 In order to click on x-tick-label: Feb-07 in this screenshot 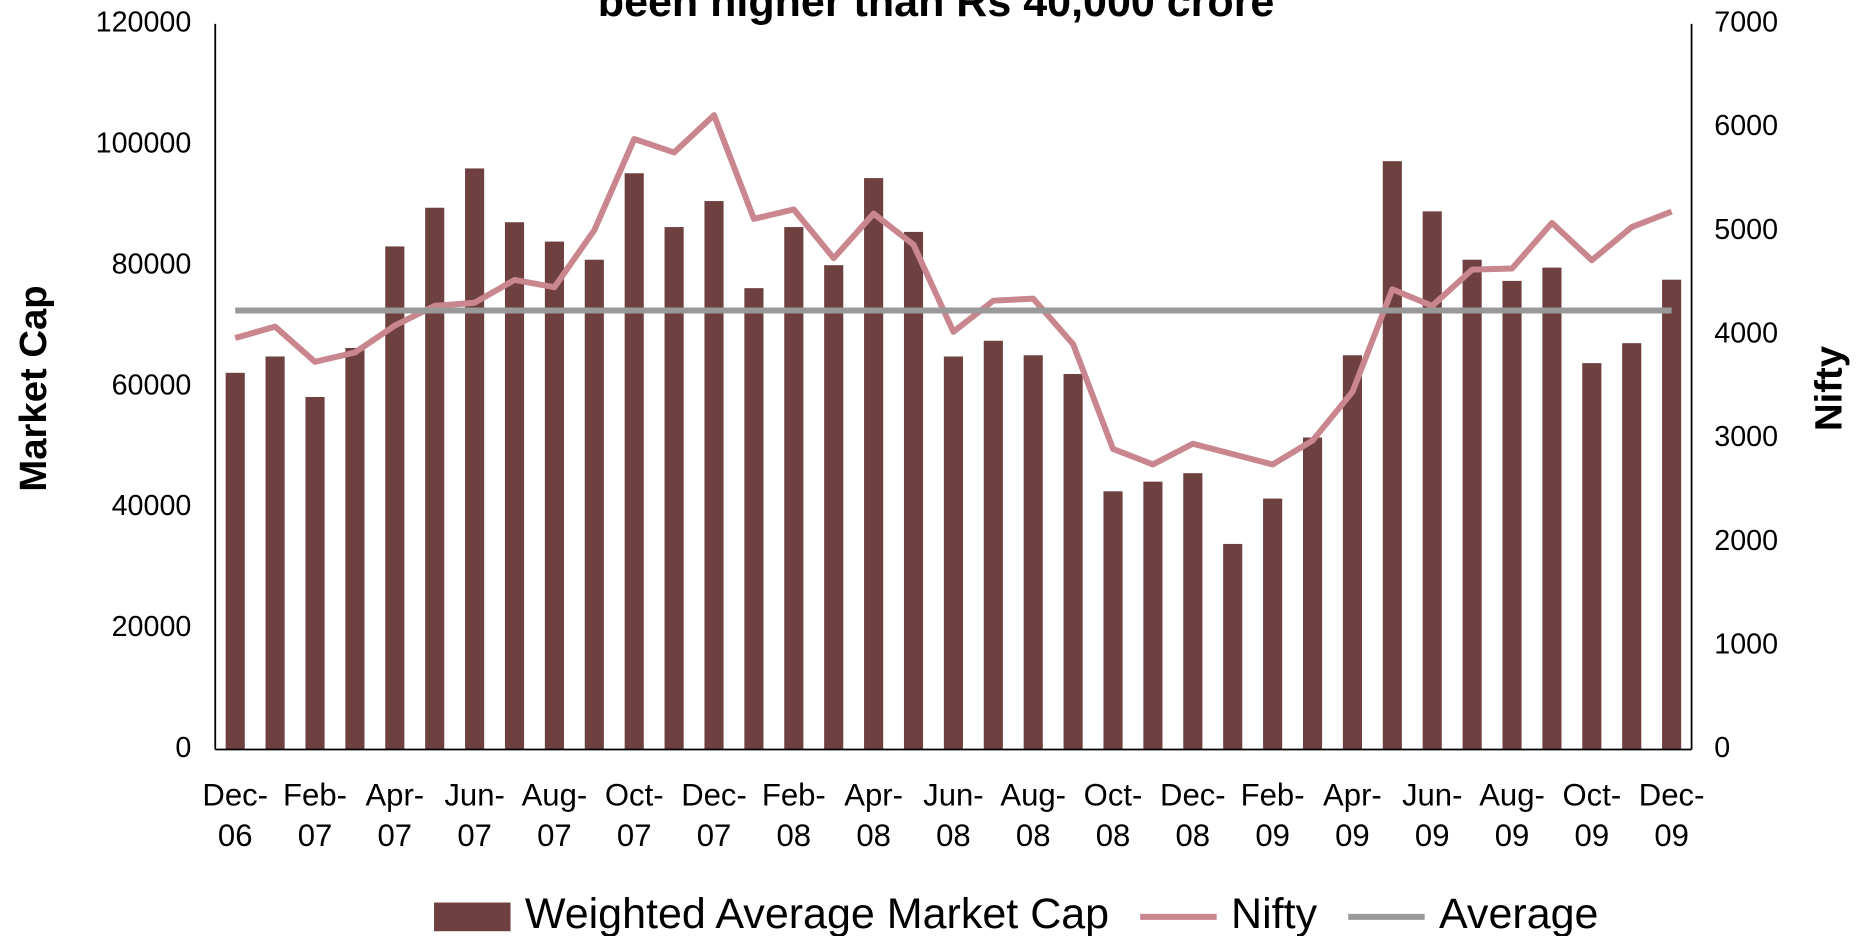, I will do `click(315, 816)`.